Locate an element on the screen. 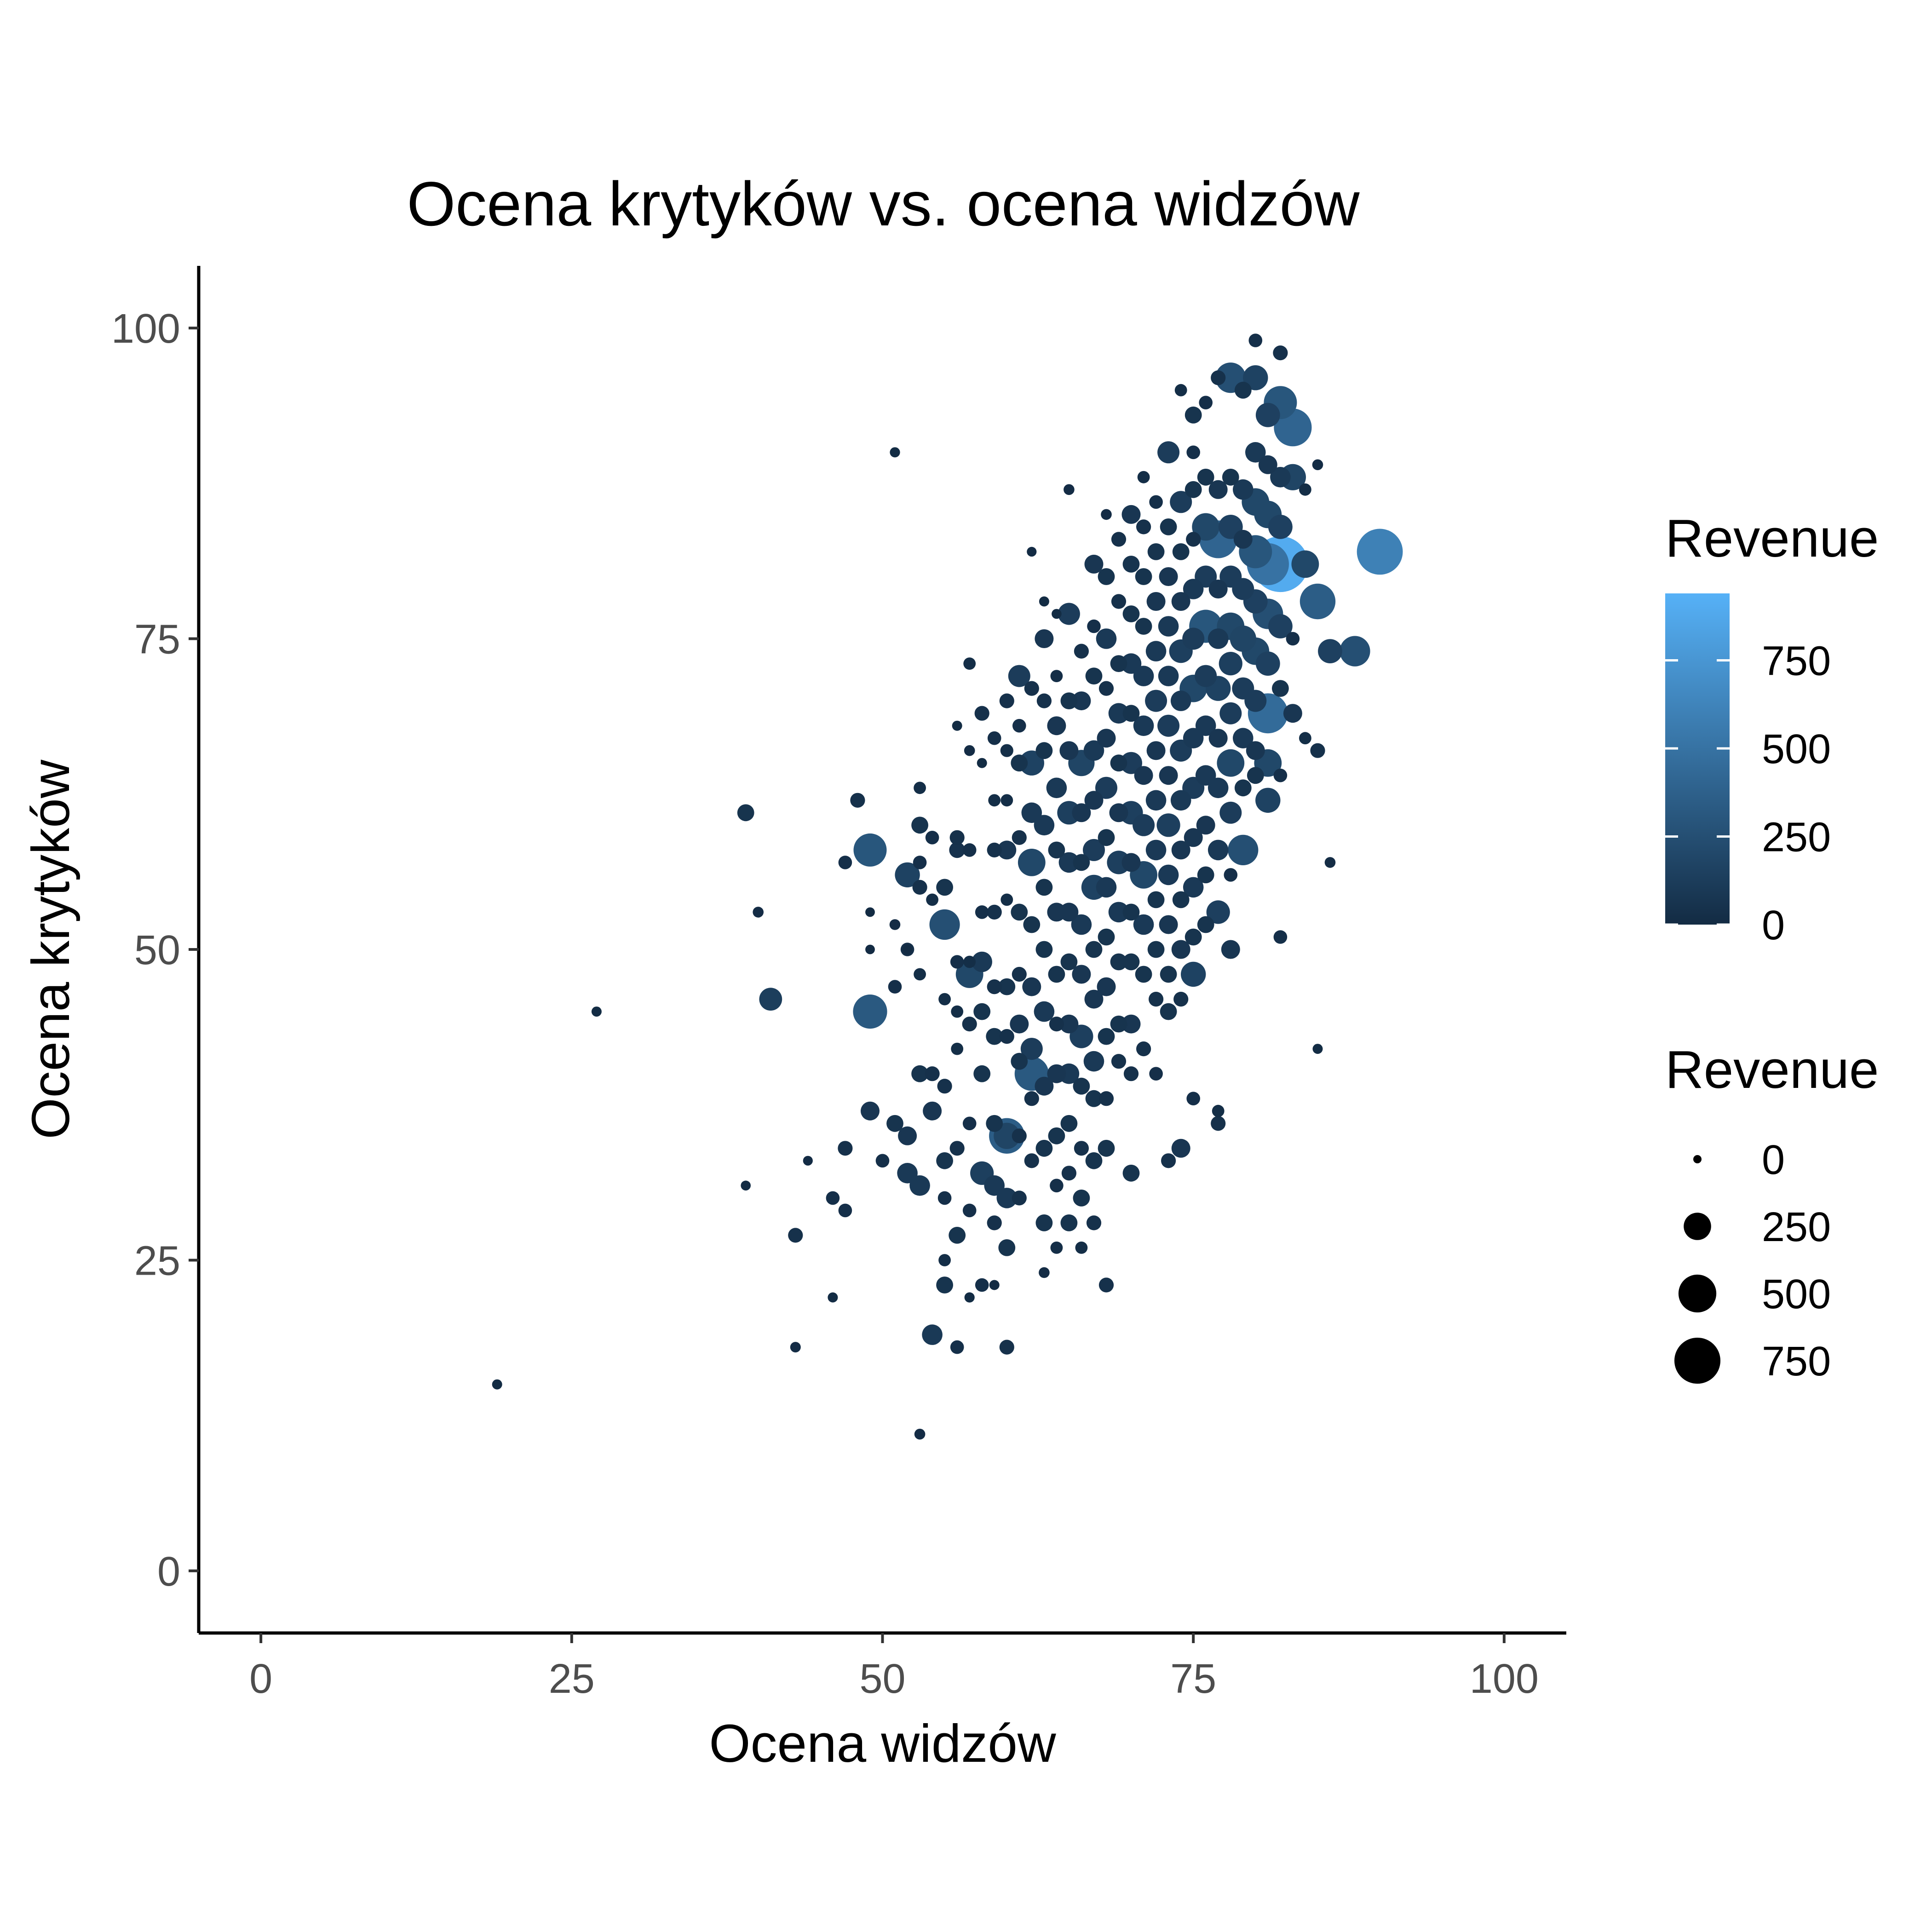 Image resolution: width=1932 pixels, height=1932 pixels. color-legend-title: Revenue is located at coordinates (1772, 538).